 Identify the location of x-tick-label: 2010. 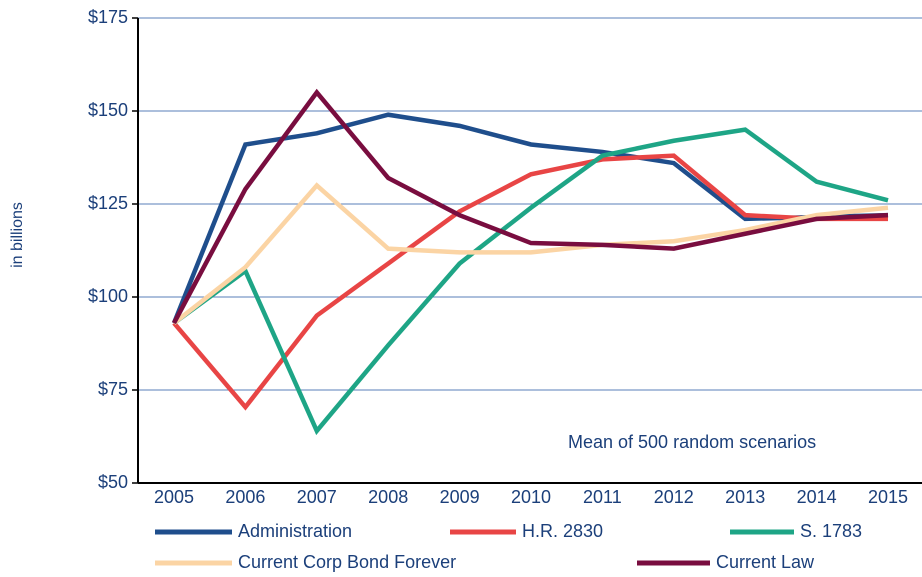
(531, 497).